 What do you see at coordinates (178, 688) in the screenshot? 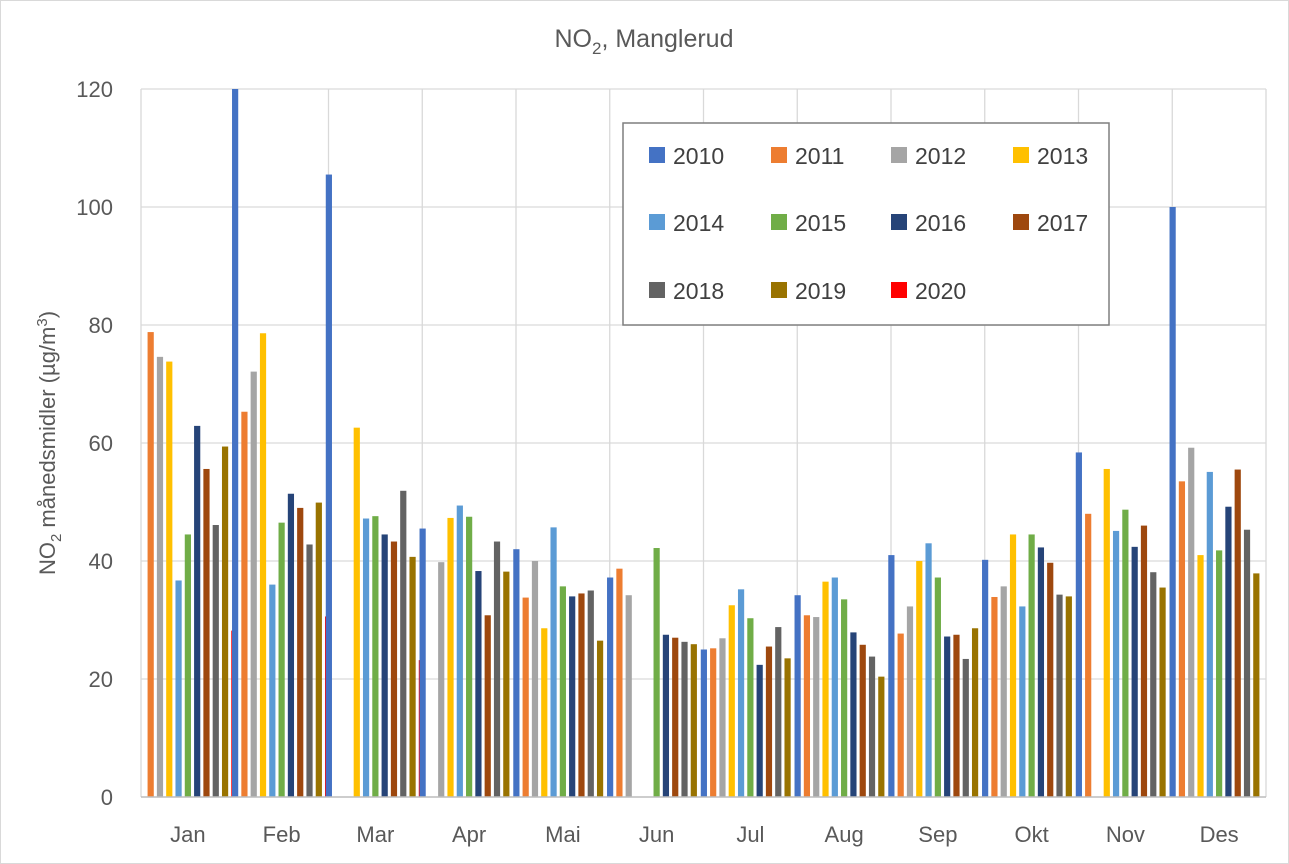
I see `bar-2014-Jan` at bounding box center [178, 688].